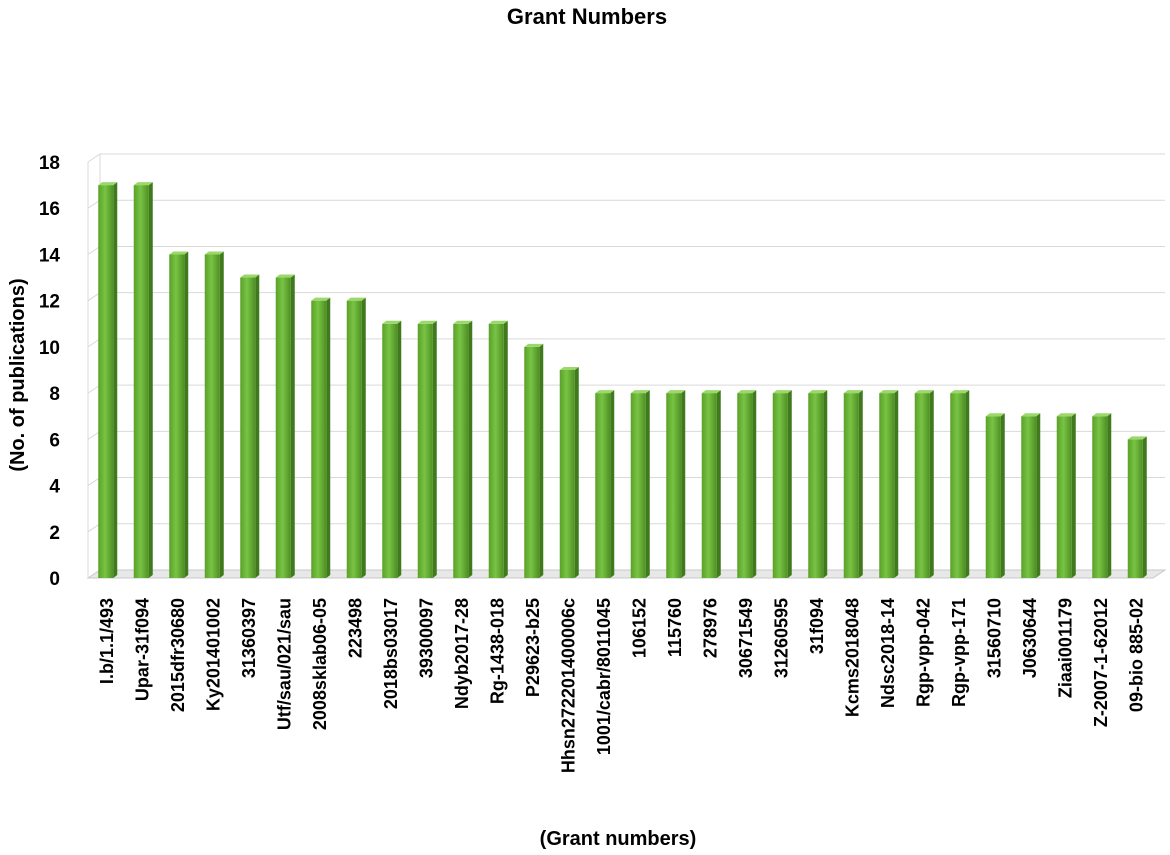 The width and height of the screenshot is (1170, 855). What do you see at coordinates (54, 440) in the screenshot?
I see `y-tick-label: 6` at bounding box center [54, 440].